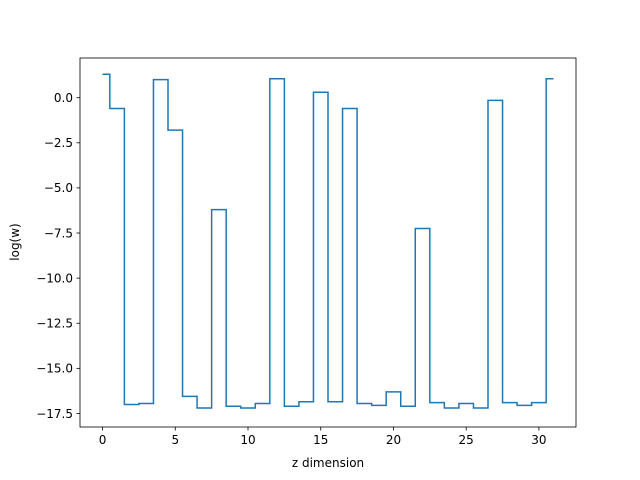  What do you see at coordinates (54, 324) in the screenshot?
I see `y-tick-label: −12.5` at bounding box center [54, 324].